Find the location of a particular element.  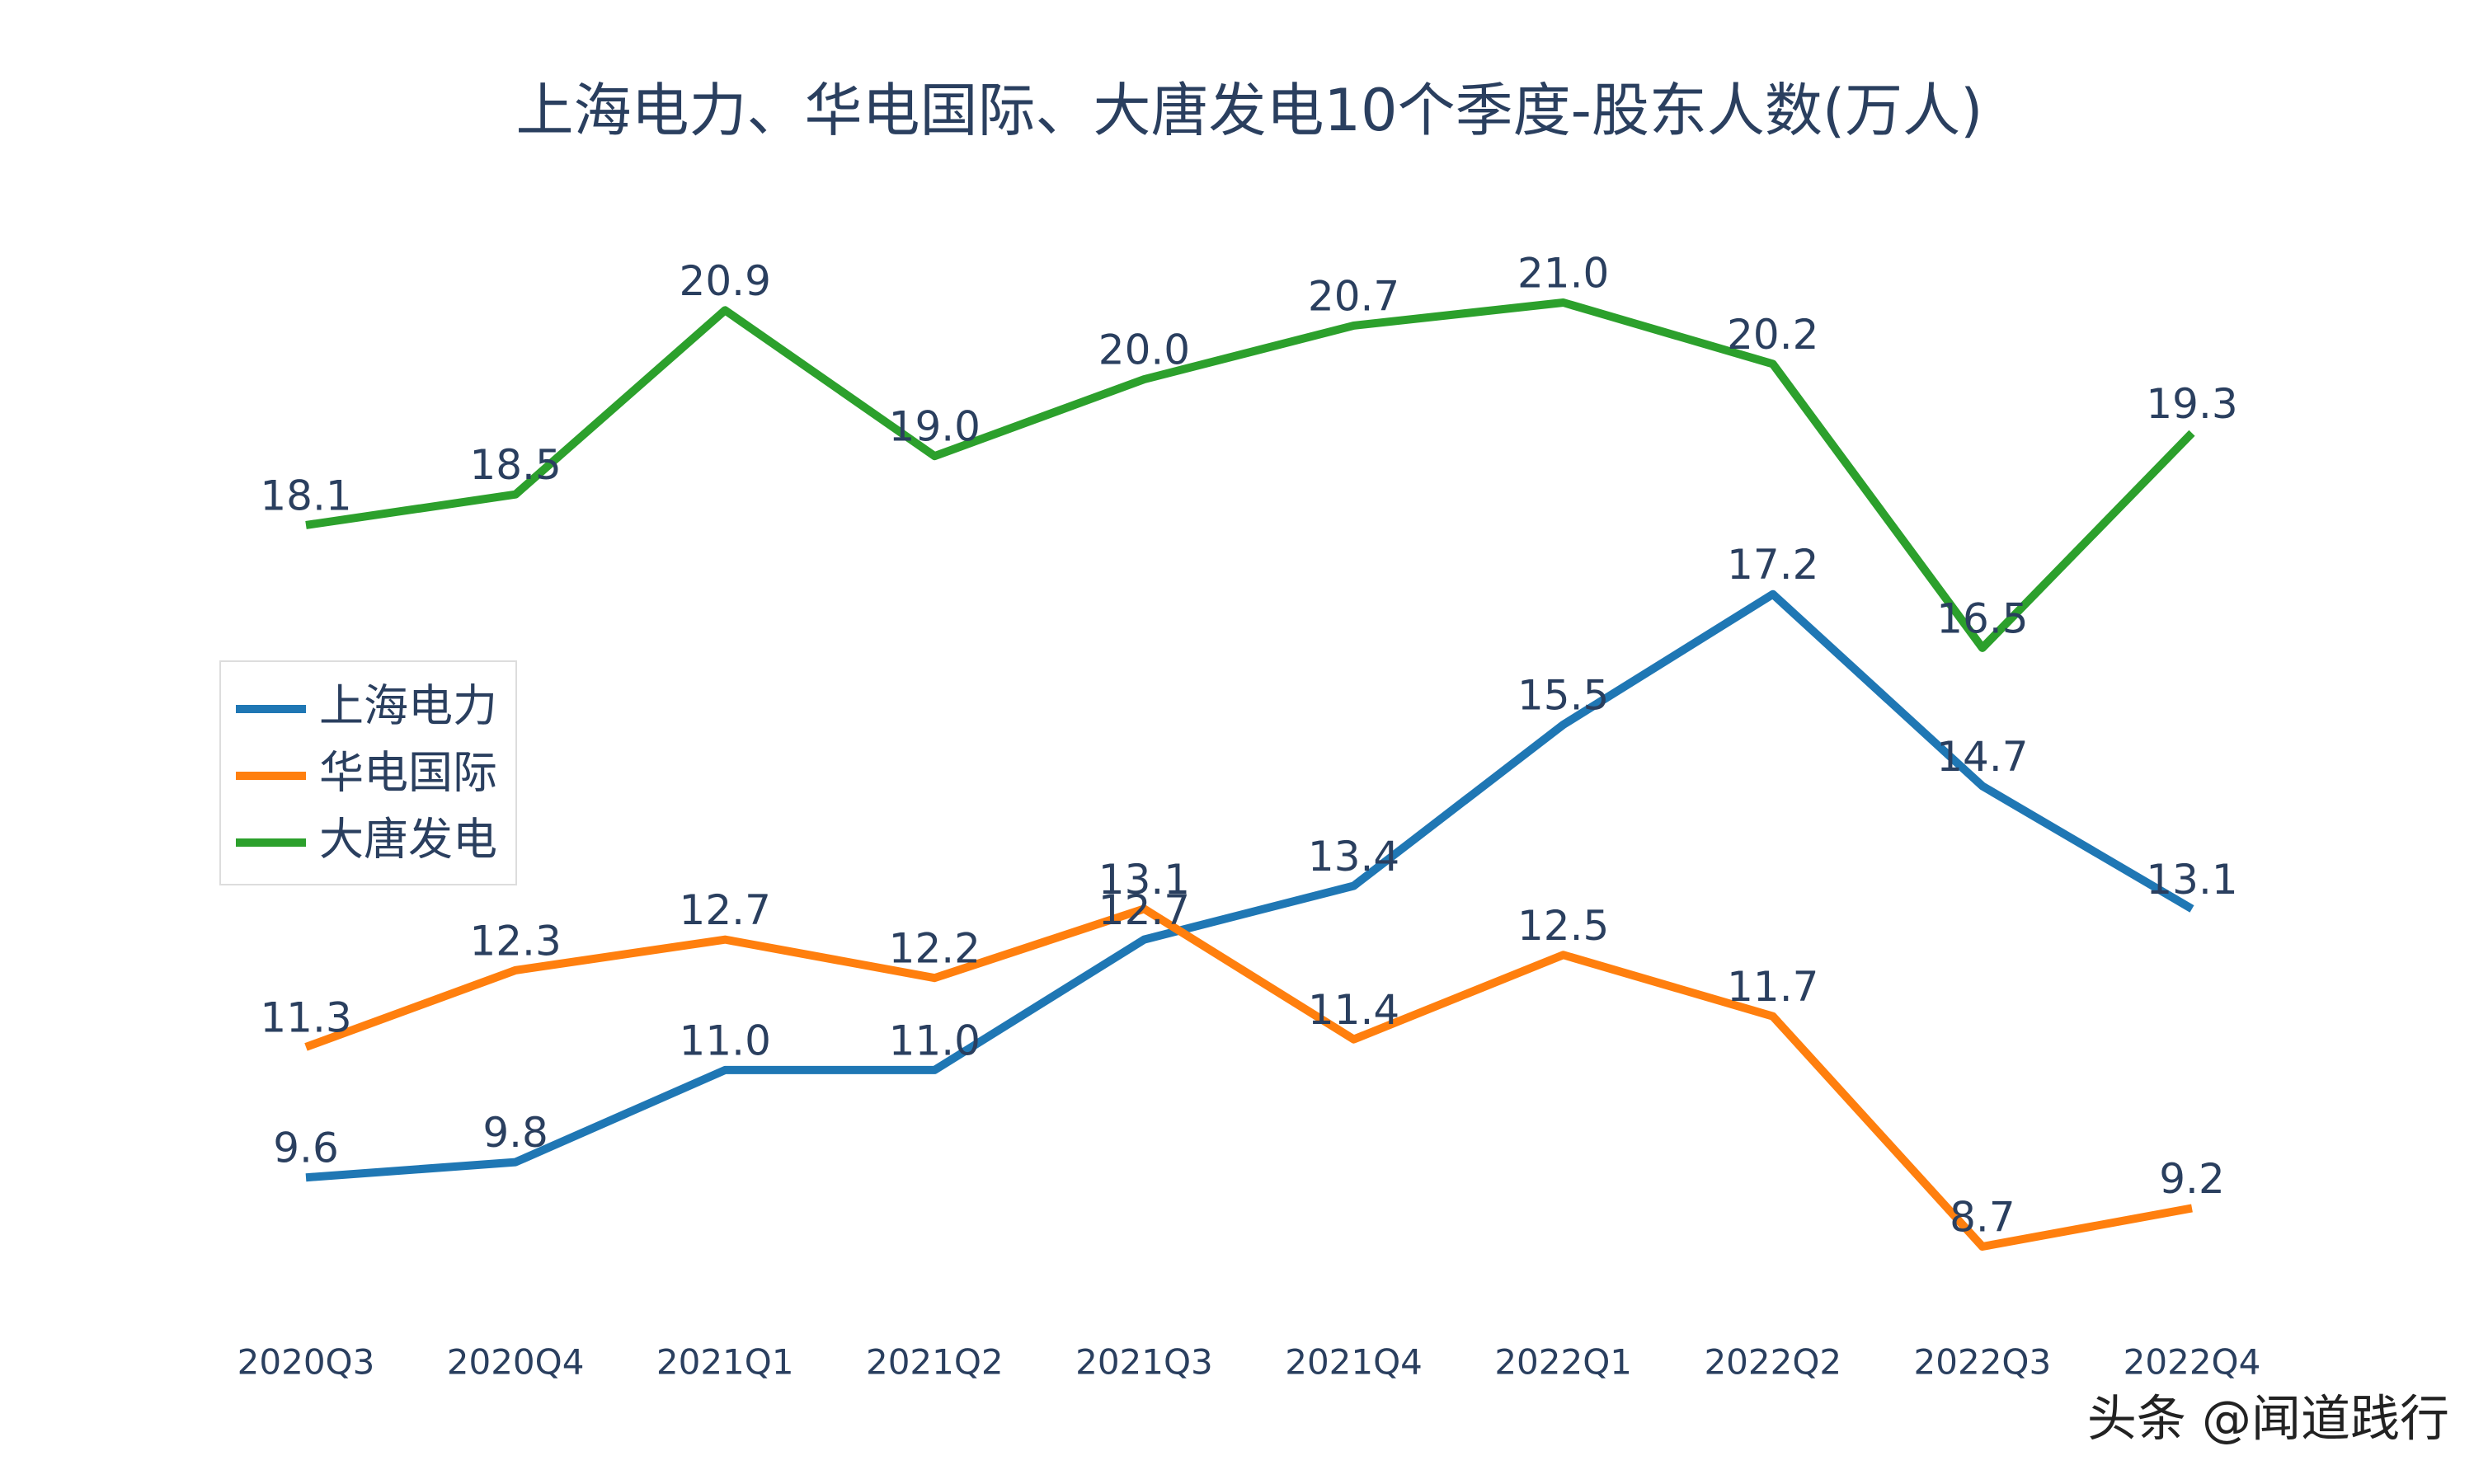

data-label: 12.5 is located at coordinates (1563, 926).